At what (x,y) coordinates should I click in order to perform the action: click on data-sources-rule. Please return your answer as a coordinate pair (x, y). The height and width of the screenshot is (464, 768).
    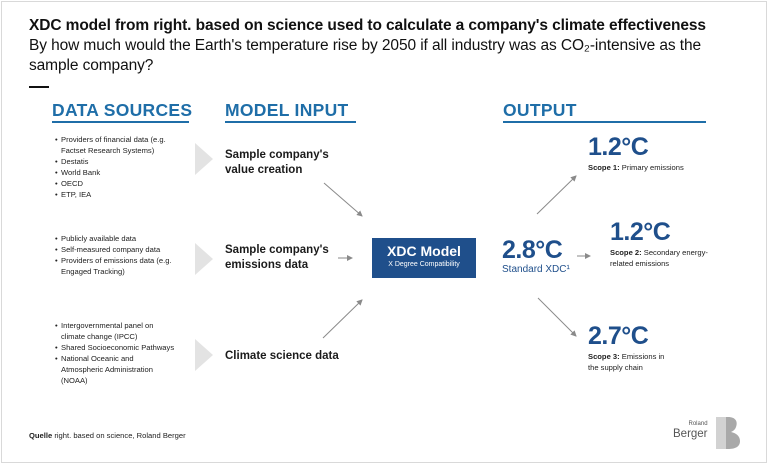
    Looking at the image, I should click on (120, 122).